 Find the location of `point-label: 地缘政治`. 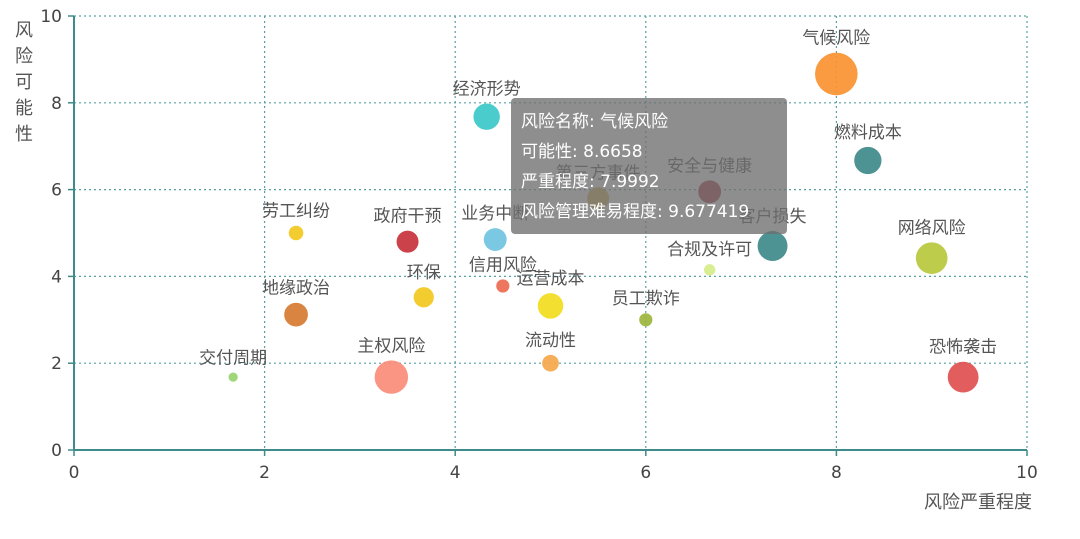

point-label: 地缘政治 is located at coordinates (296, 289).